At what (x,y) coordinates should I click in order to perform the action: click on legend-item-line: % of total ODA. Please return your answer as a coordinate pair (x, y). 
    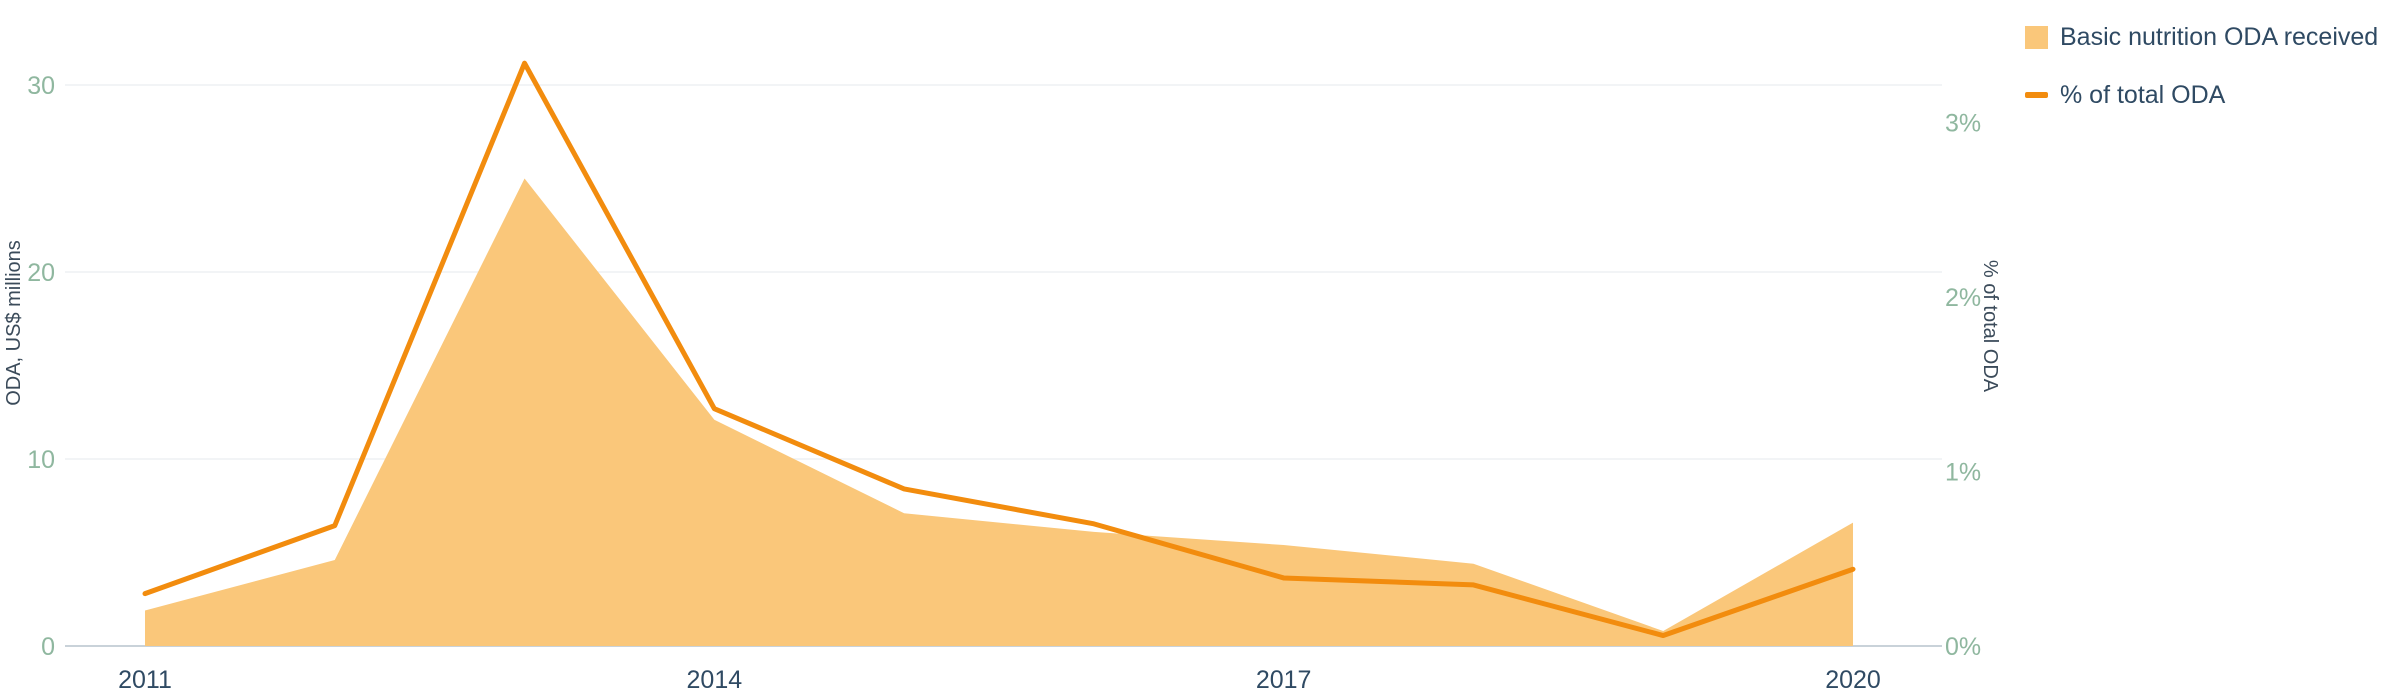
    Looking at the image, I should click on (2201, 95).